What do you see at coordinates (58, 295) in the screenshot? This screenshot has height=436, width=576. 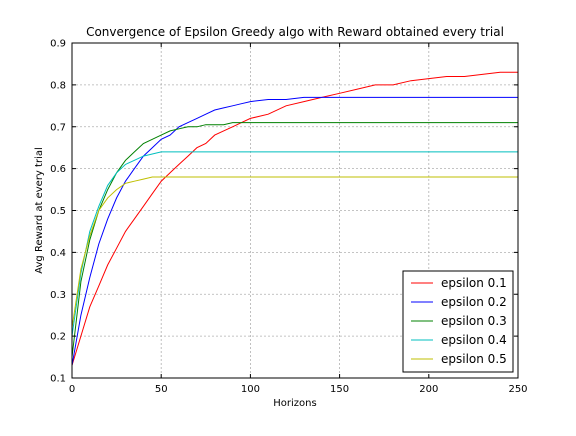 I see `y-tick-label: 0.3` at bounding box center [58, 295].